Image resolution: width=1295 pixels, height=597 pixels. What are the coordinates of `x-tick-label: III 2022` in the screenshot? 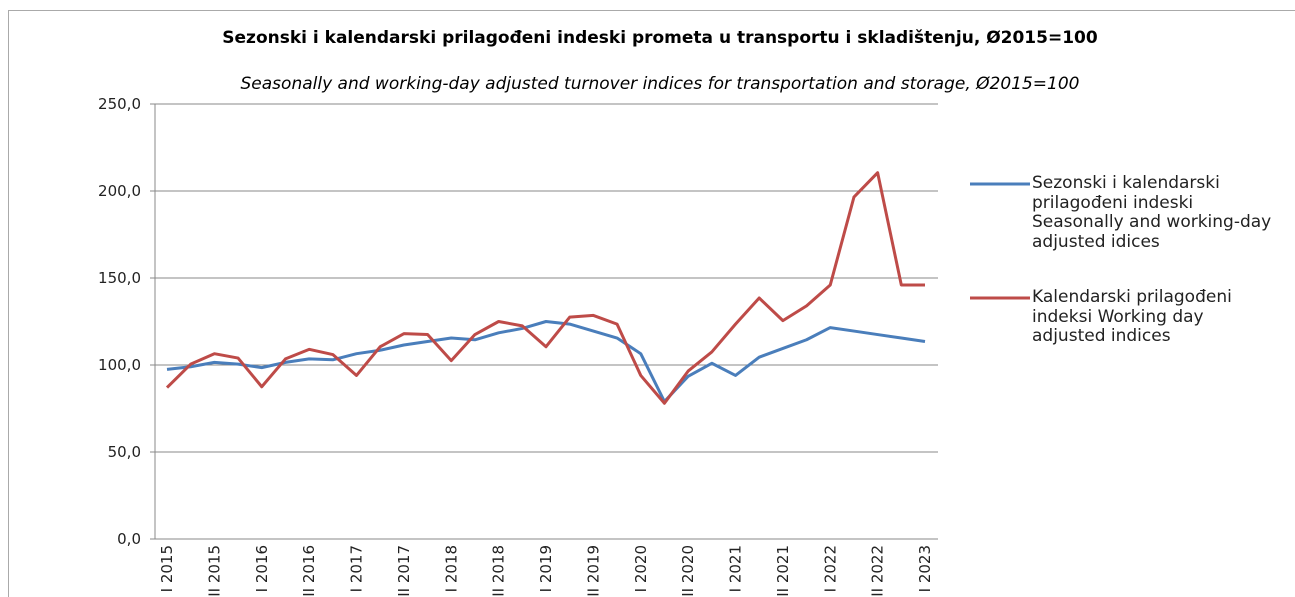 It's located at (878, 571).